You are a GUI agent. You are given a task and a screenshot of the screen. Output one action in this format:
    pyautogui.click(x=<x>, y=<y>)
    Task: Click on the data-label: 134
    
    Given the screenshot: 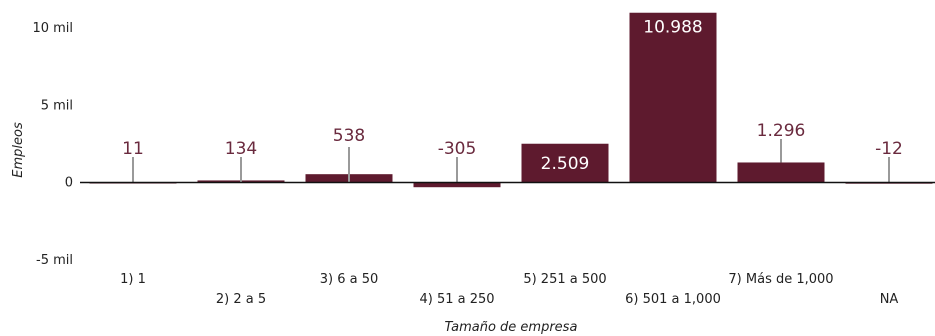 What is the action you would take?
    pyautogui.click(x=241, y=149)
    